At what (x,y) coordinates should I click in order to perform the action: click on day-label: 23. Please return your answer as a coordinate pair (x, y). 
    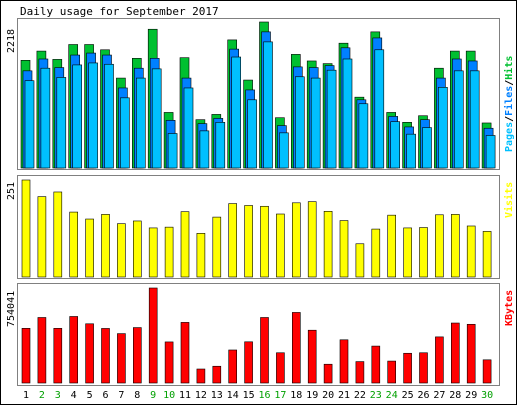
    Looking at the image, I should click on (376, 395).